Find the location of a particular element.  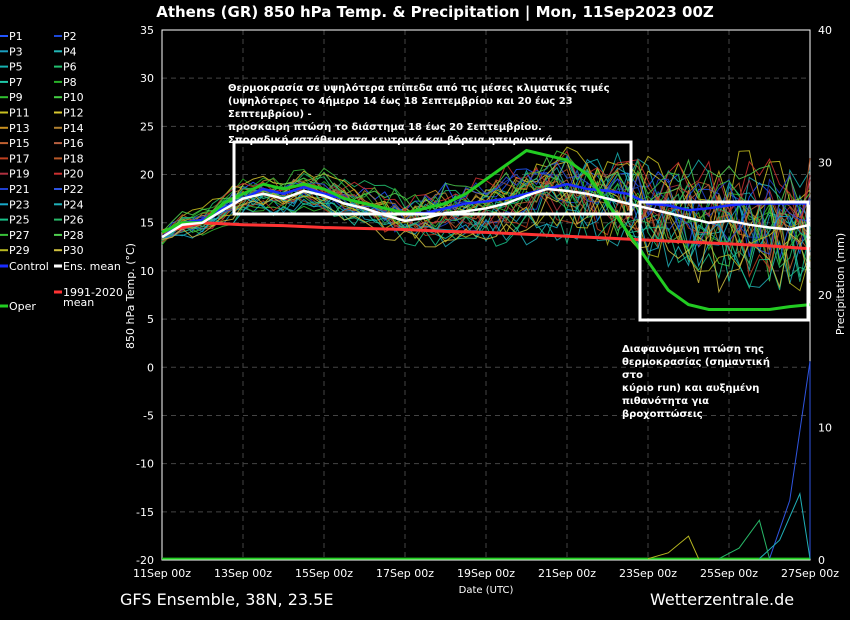

member-line-p17 is located at coordinates (486, 234).